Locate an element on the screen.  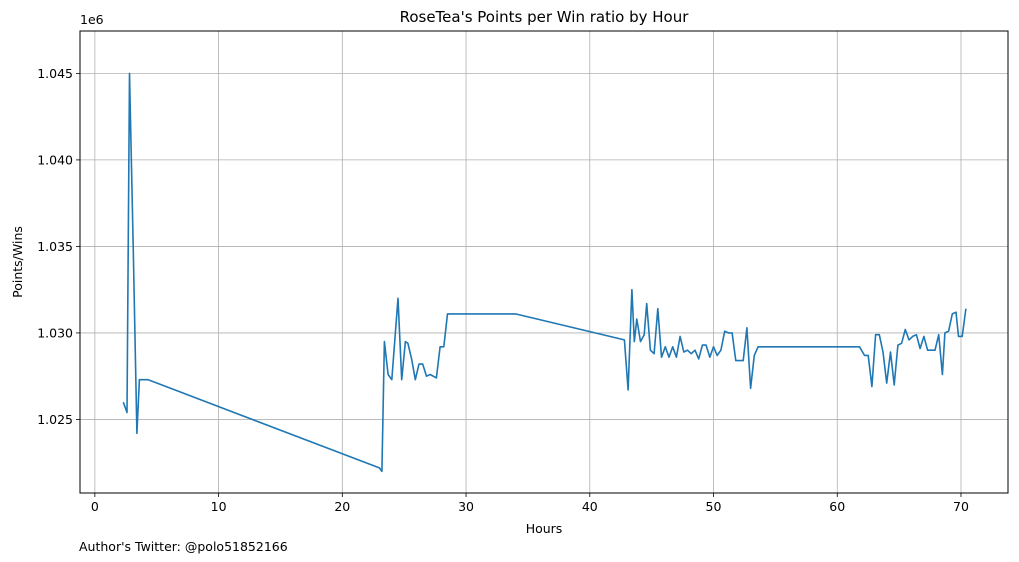
x-tick-label: 50 is located at coordinates (714, 506).